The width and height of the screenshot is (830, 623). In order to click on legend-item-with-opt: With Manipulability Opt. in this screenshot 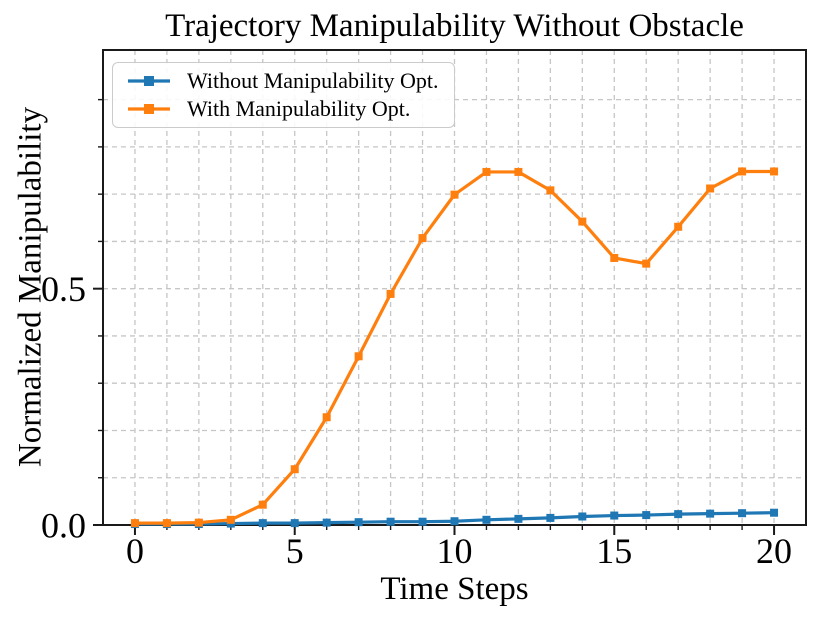, I will do `click(283, 109)`.